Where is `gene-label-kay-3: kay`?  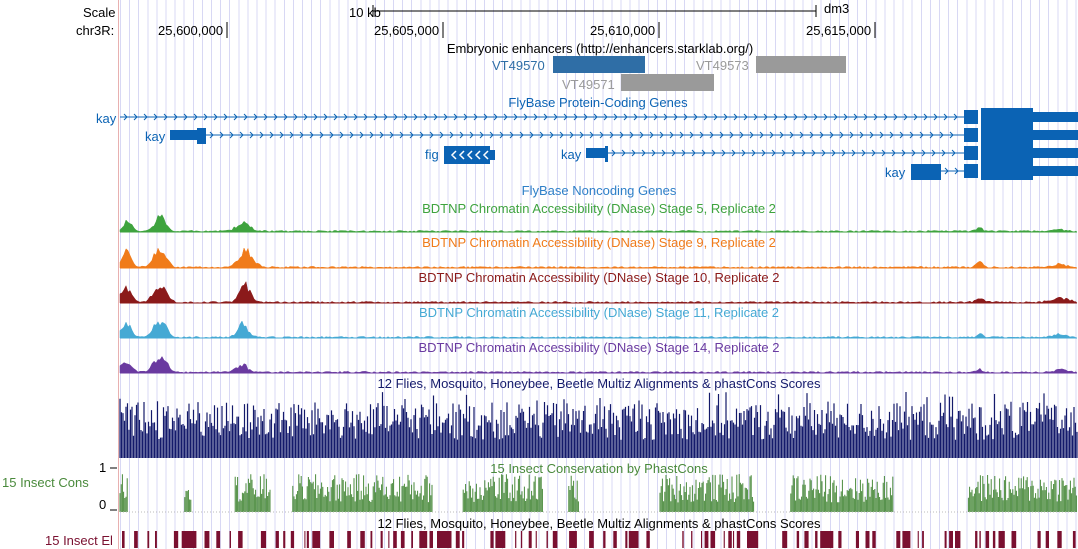
gene-label-kay-3: kay is located at coordinates (571, 154).